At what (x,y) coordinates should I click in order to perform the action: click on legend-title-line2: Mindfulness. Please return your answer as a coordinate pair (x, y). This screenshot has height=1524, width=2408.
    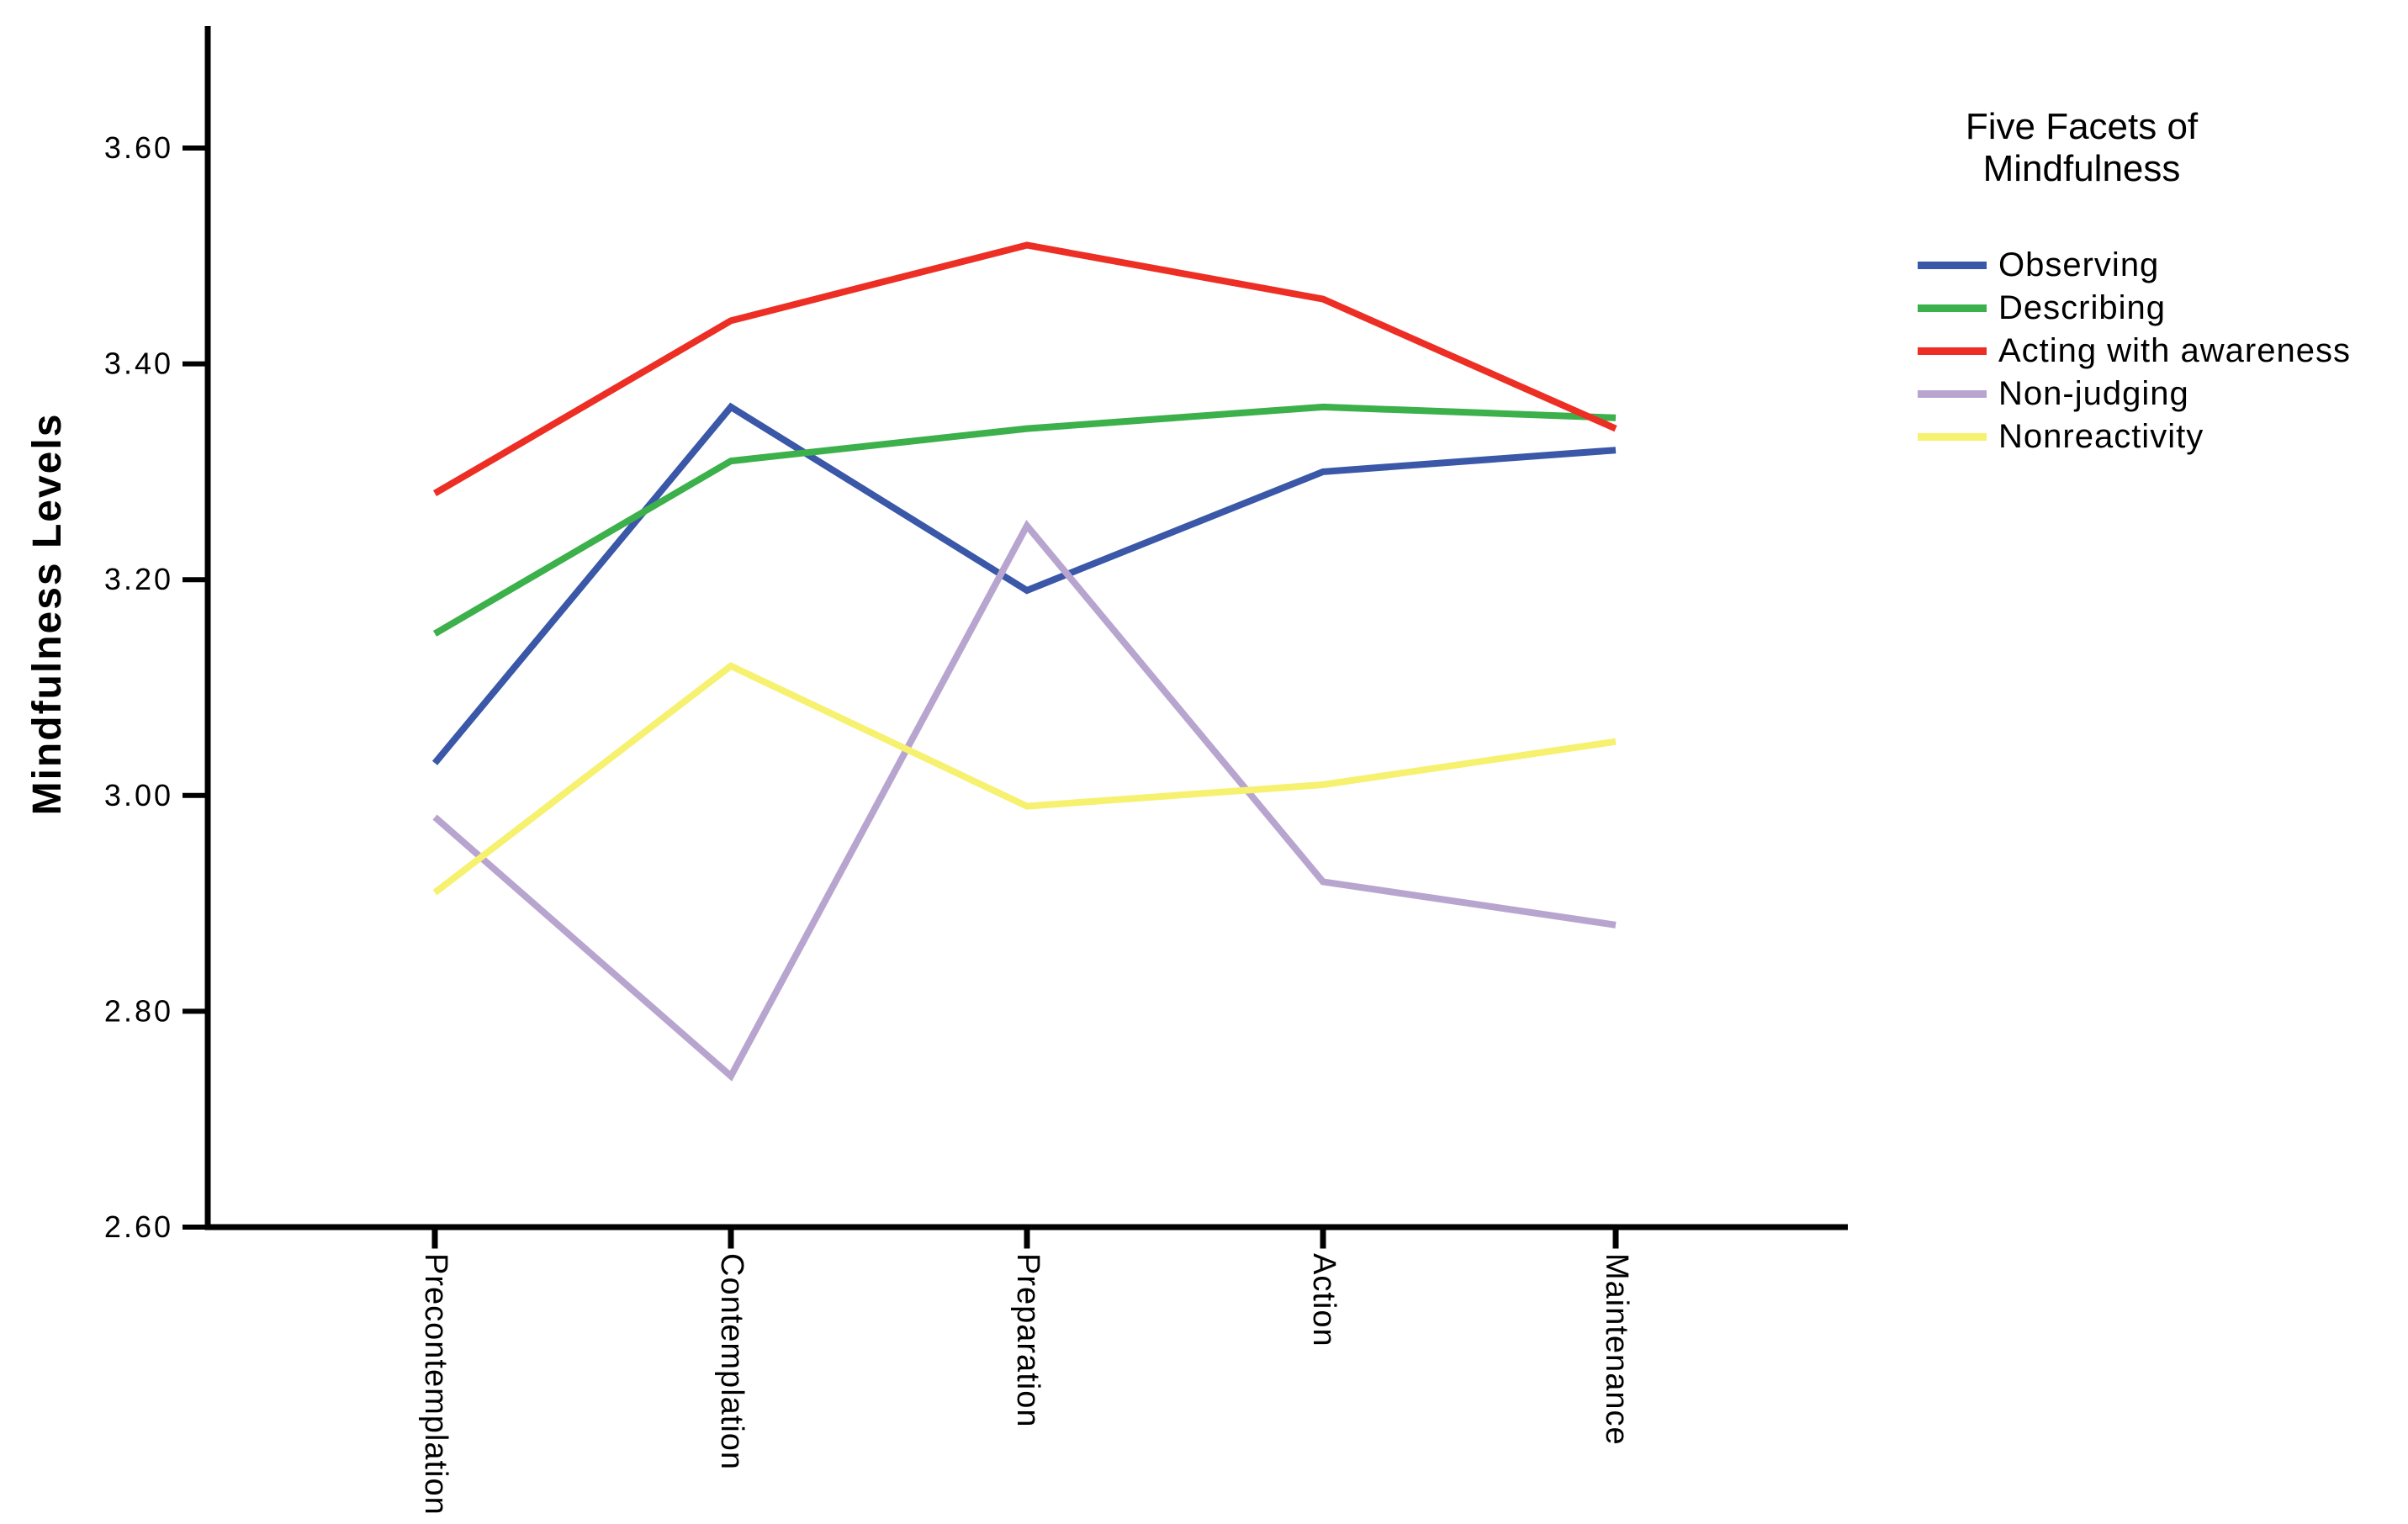
    Looking at the image, I should click on (2081, 168).